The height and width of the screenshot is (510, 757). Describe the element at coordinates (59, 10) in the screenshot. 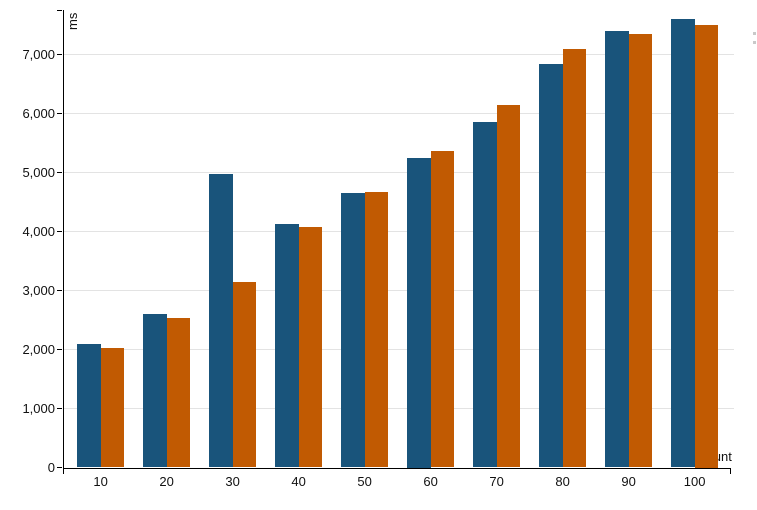

I see `y-axis-end-cap` at that location.